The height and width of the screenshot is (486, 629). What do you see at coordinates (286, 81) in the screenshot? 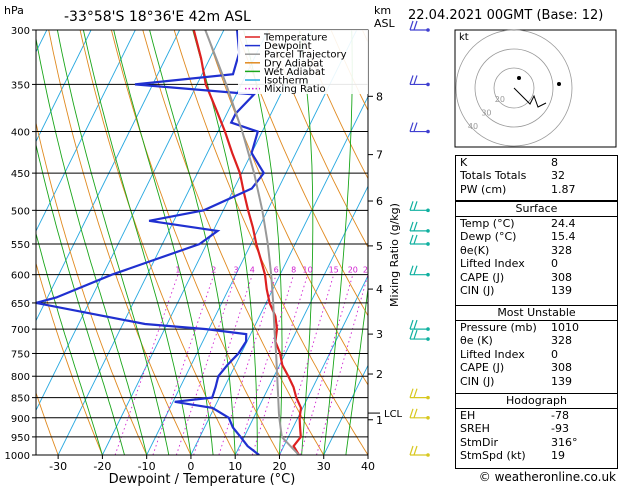
I see `legend-label: Isotherm` at bounding box center [286, 81].